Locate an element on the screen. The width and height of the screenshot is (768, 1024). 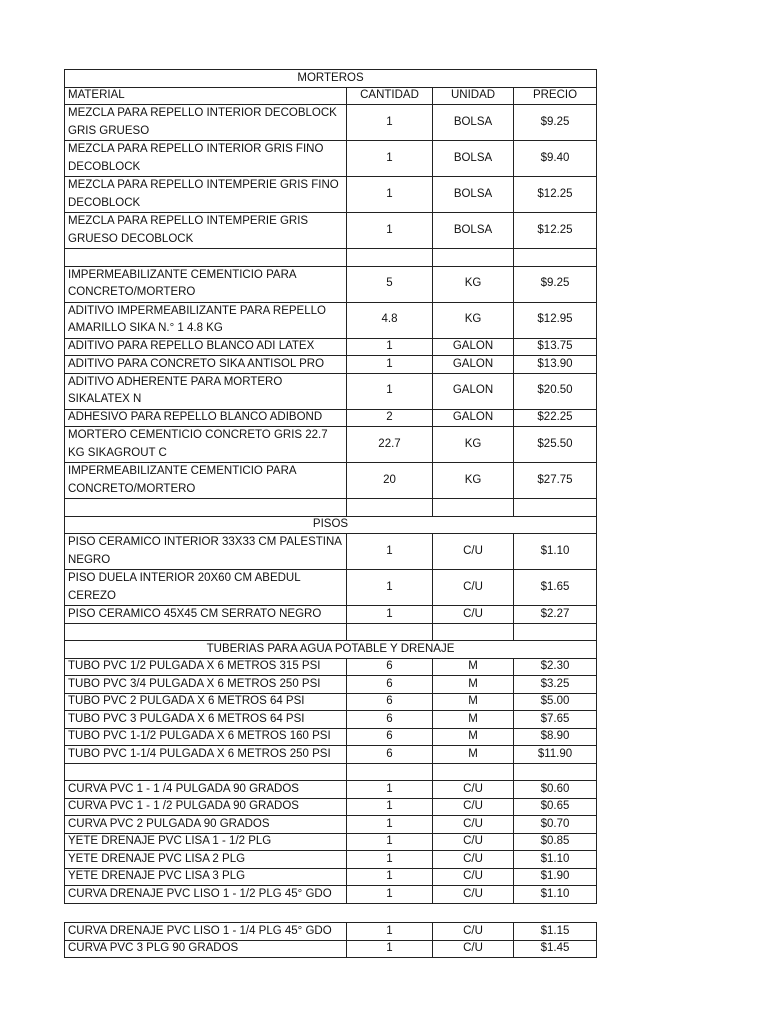
table-row: YETE DRENAJE PVC LISA 3 PLG 1 C/U $1.90 is located at coordinates (330, 877).